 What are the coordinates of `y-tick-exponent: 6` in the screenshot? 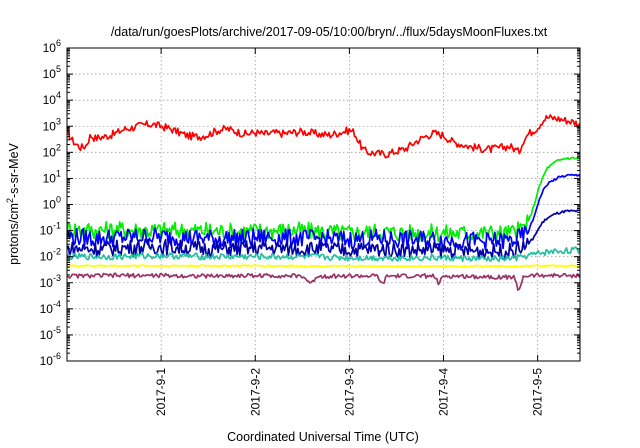 It's located at (58, 43).